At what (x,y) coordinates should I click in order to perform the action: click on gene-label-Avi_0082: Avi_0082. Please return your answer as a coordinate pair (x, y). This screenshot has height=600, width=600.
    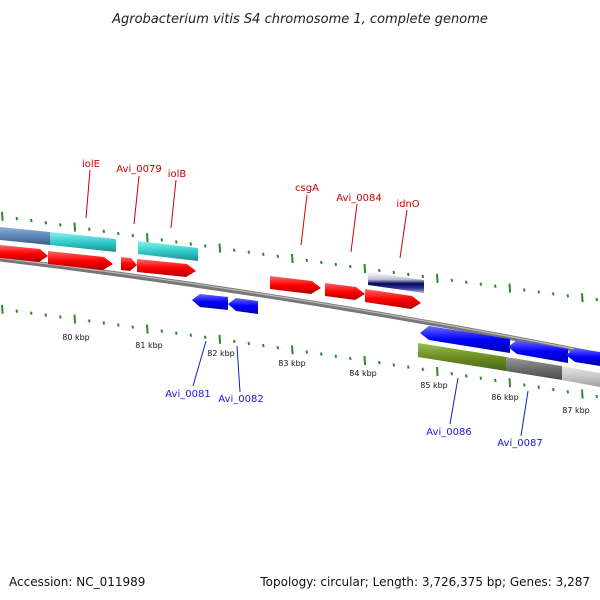
    Looking at the image, I should click on (240, 399).